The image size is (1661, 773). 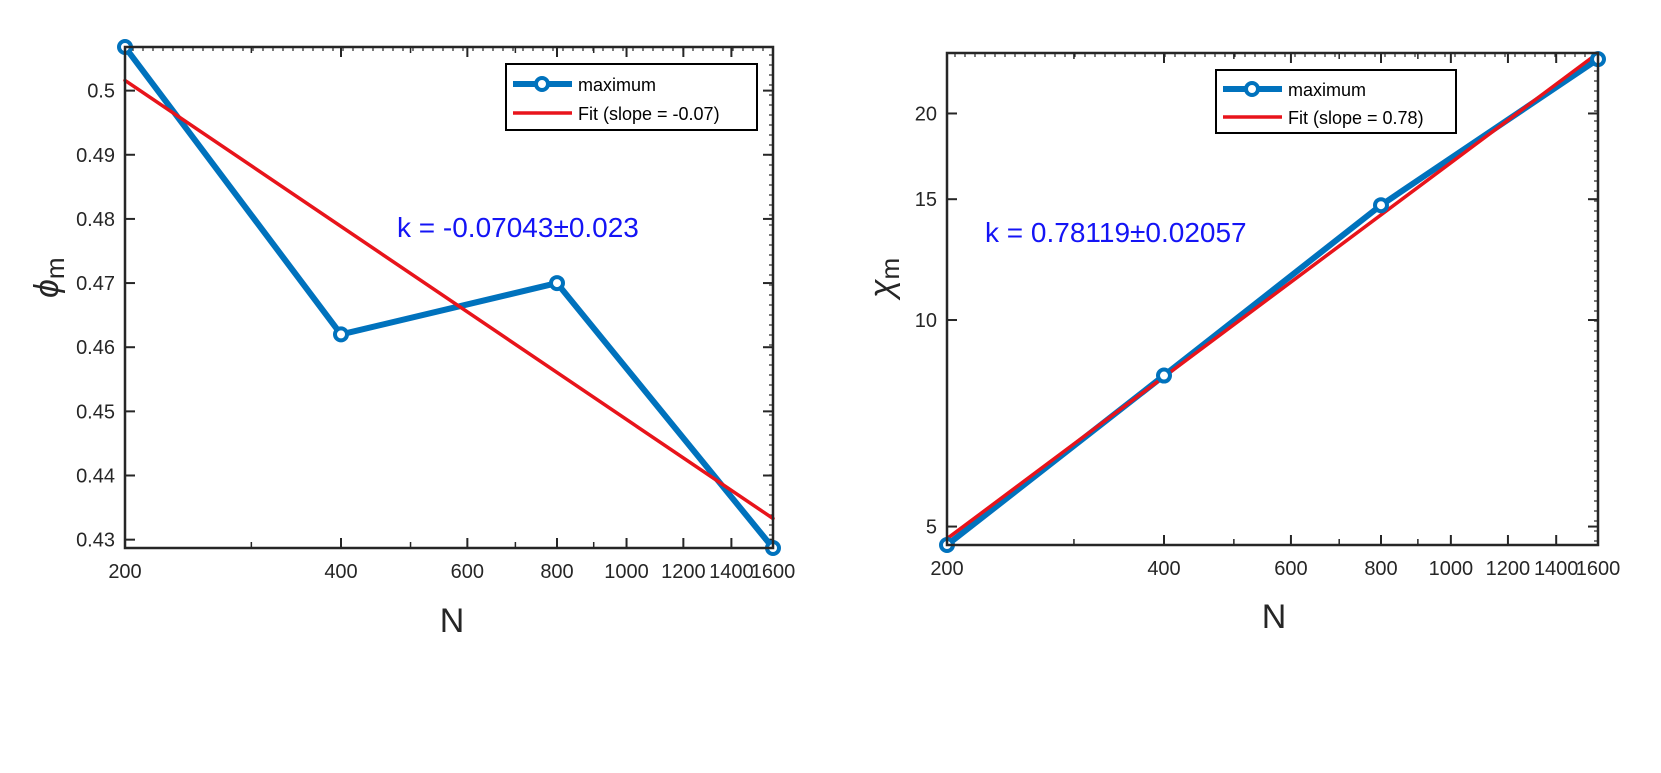 I want to click on y-tick-labels: 5 10 15 20, so click(x=926, y=320).